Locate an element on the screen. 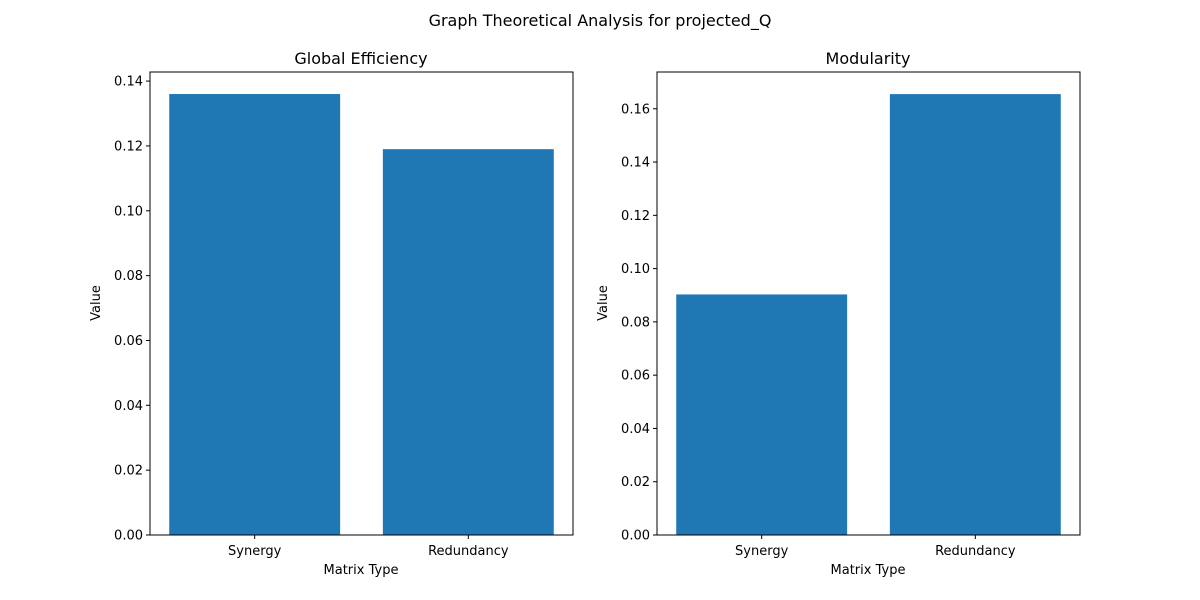 The image size is (1200, 600). y-tick-label: 0.16 is located at coordinates (635, 109).